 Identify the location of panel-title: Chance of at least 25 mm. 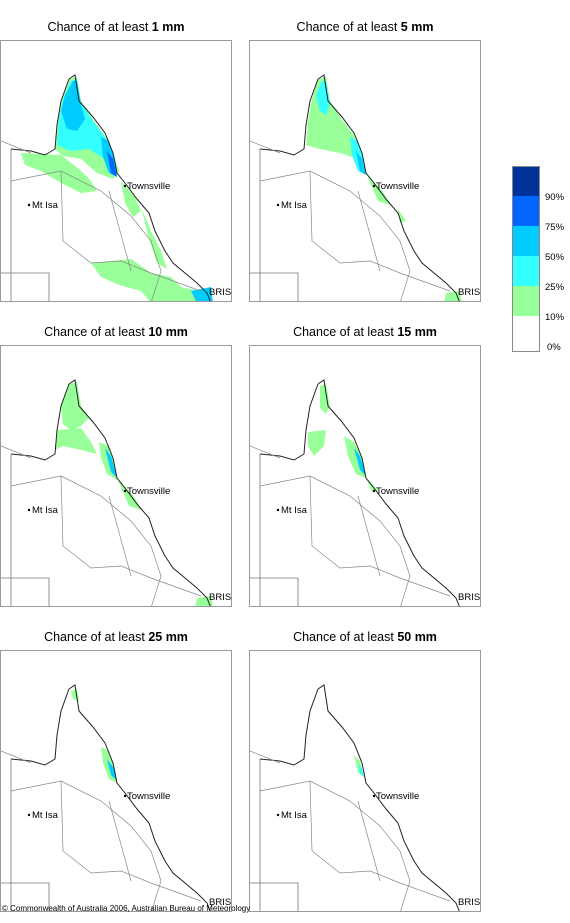
(116, 637).